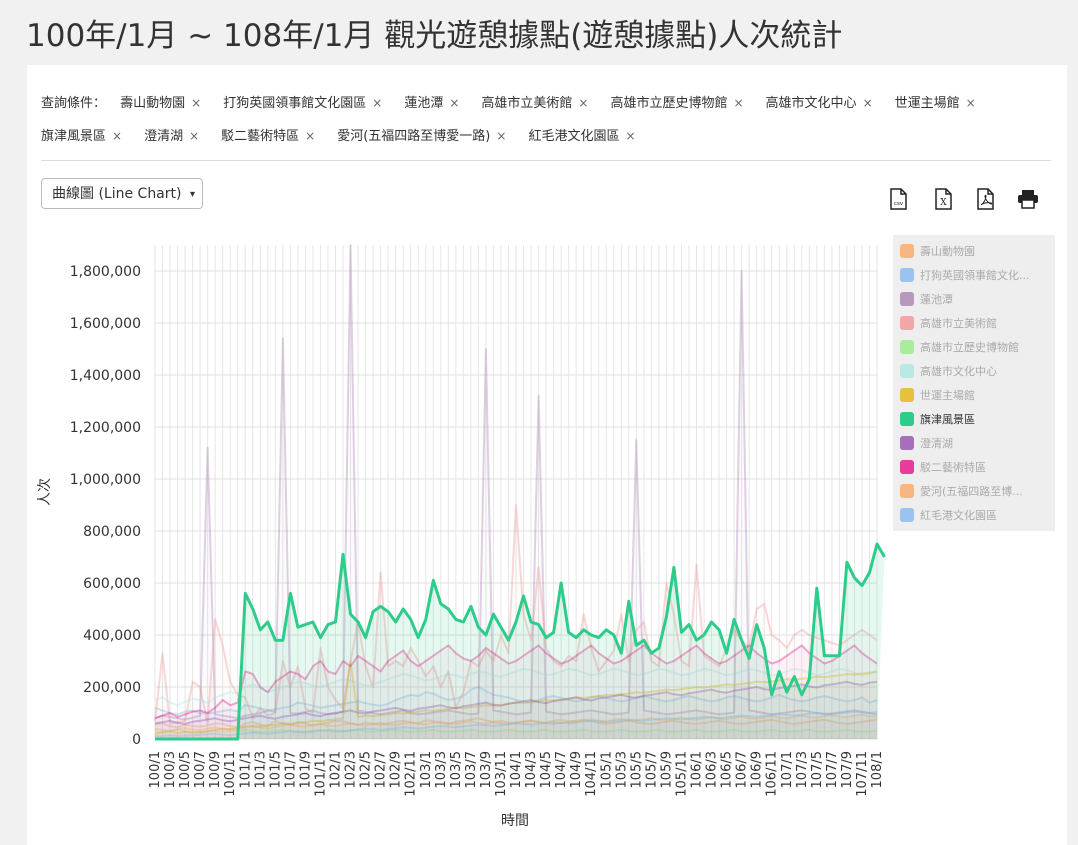 The width and height of the screenshot is (1078, 845). What do you see at coordinates (215, 769) in the screenshot?
I see `x-tick-label: 100/9` at bounding box center [215, 769].